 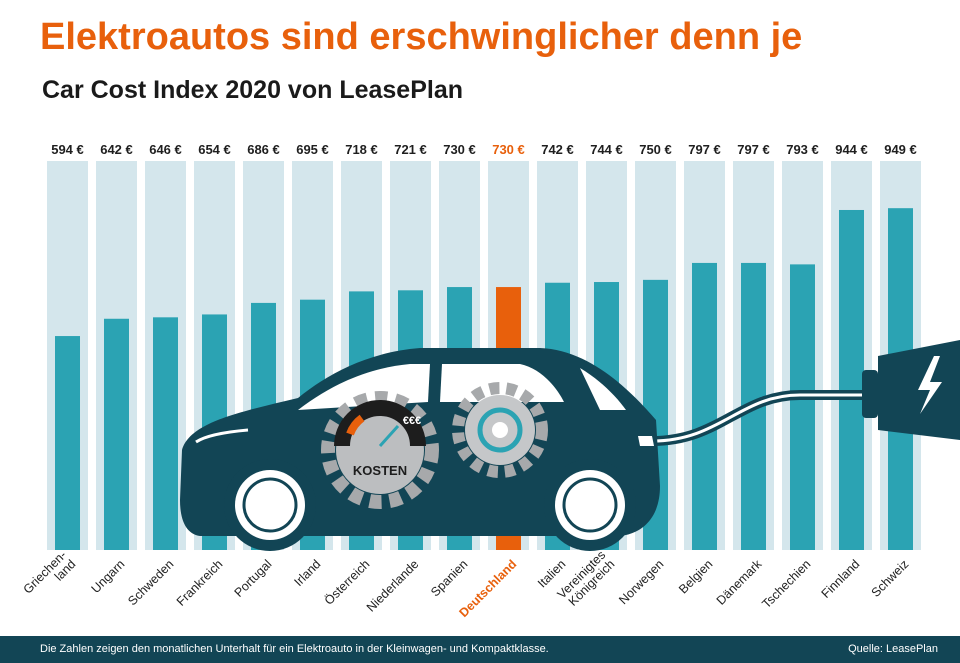 I want to click on category-label: Spanien, so click(x=449, y=578).